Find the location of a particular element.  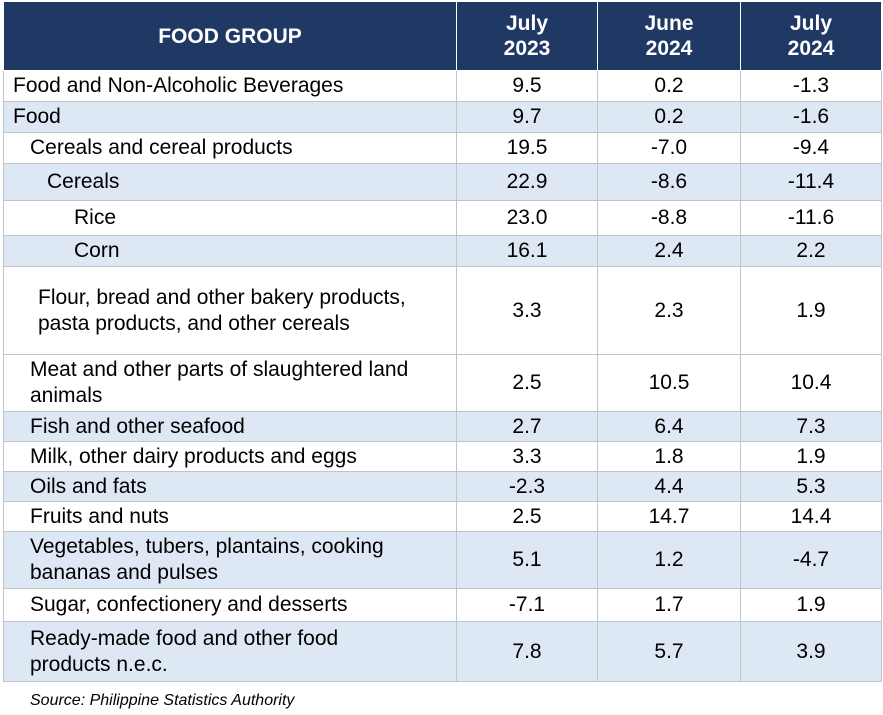

header-food-group: FOOD GROUP is located at coordinates (230, 36).